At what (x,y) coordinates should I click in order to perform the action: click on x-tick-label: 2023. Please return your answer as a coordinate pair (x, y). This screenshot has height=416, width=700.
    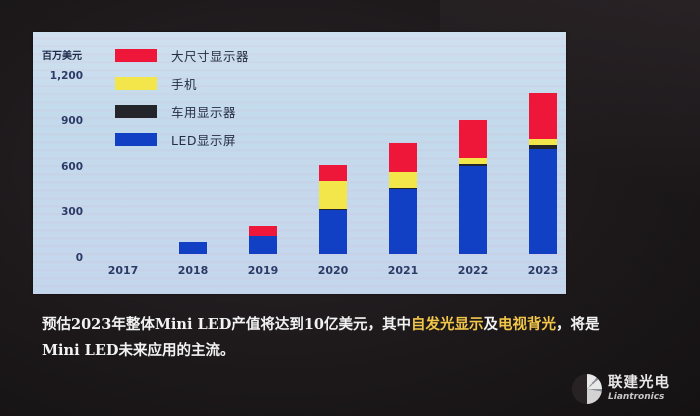
    Looking at the image, I should click on (543, 270).